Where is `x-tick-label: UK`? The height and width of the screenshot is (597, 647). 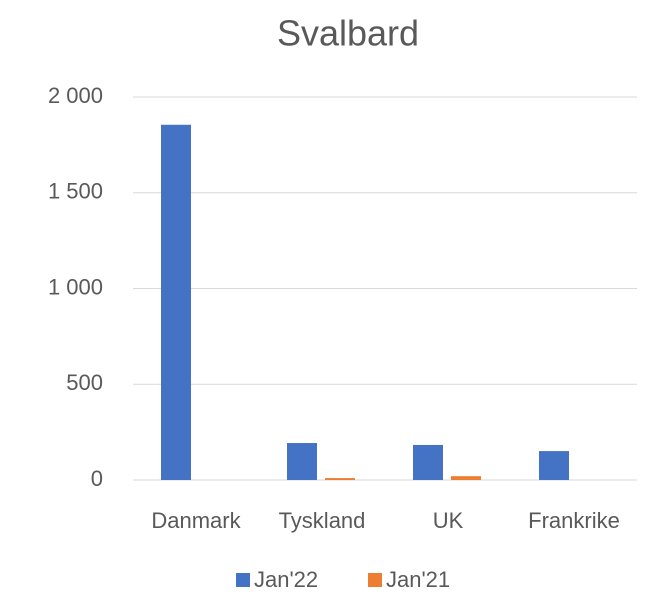
x-tick-label: UK is located at coordinates (448, 520).